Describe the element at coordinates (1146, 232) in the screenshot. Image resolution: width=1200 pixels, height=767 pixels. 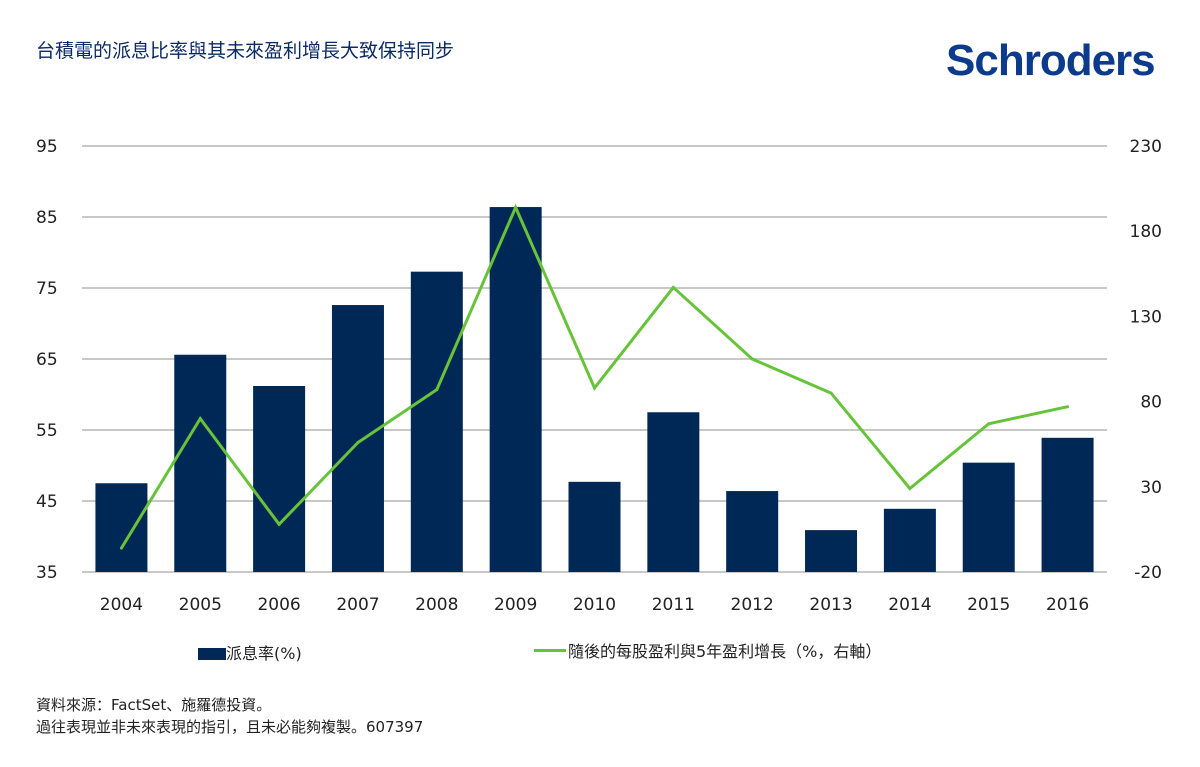
I see `right-axis-tick-label: 180` at that location.